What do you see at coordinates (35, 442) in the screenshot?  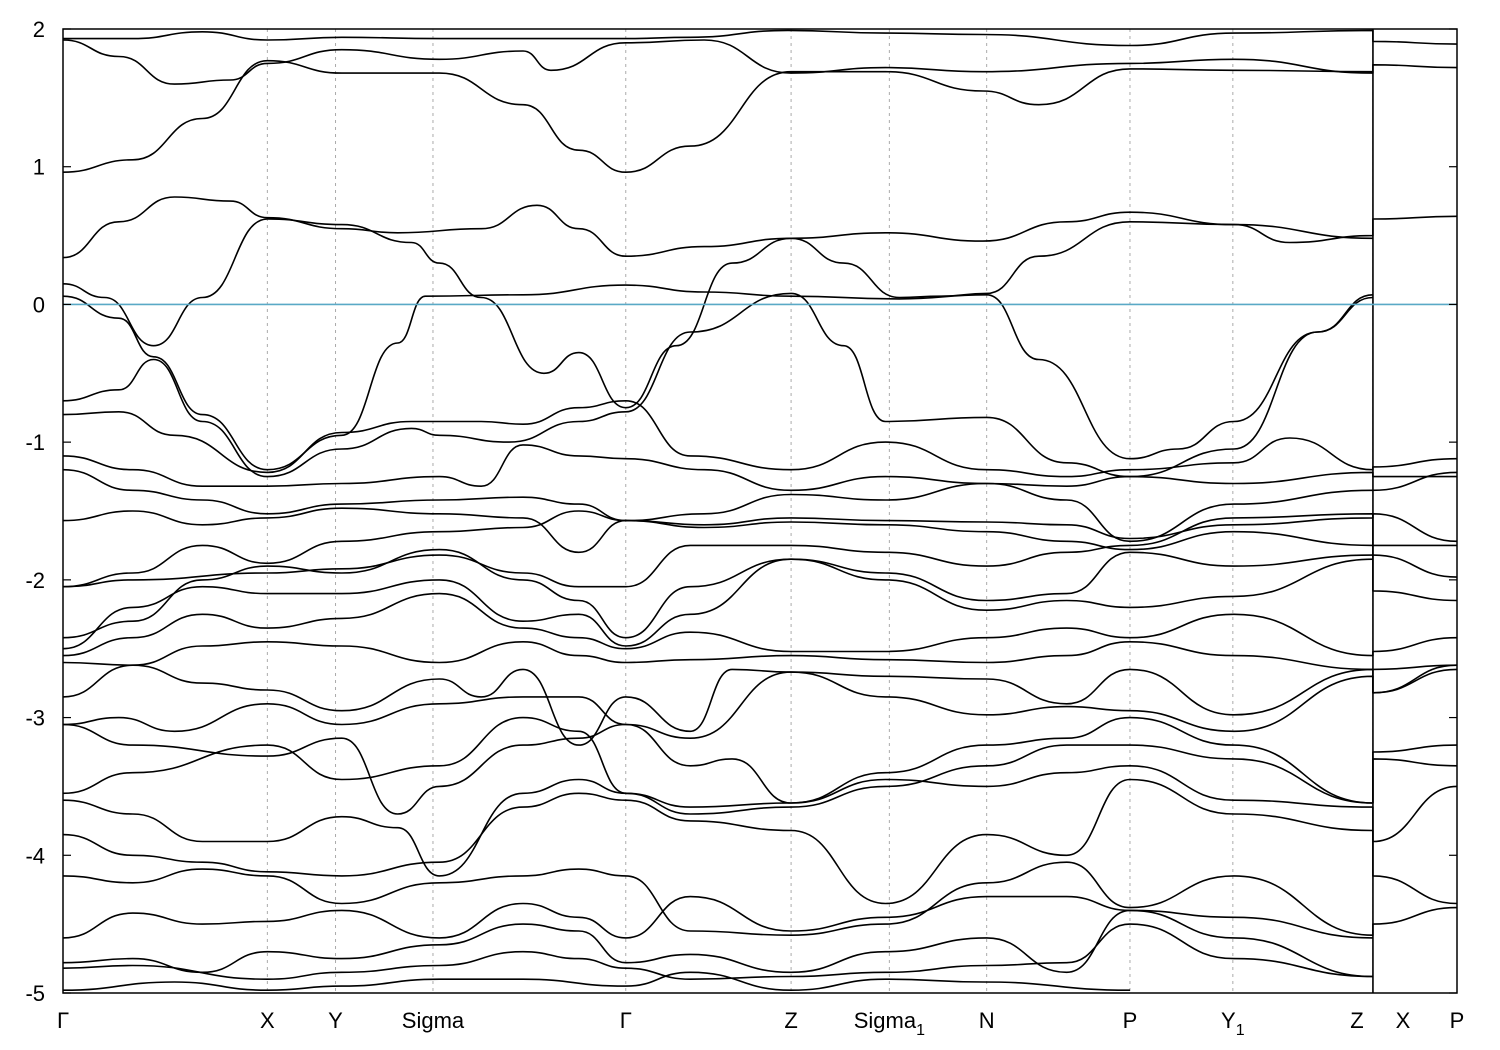 I see `y-tick-label-3: -1` at bounding box center [35, 442].